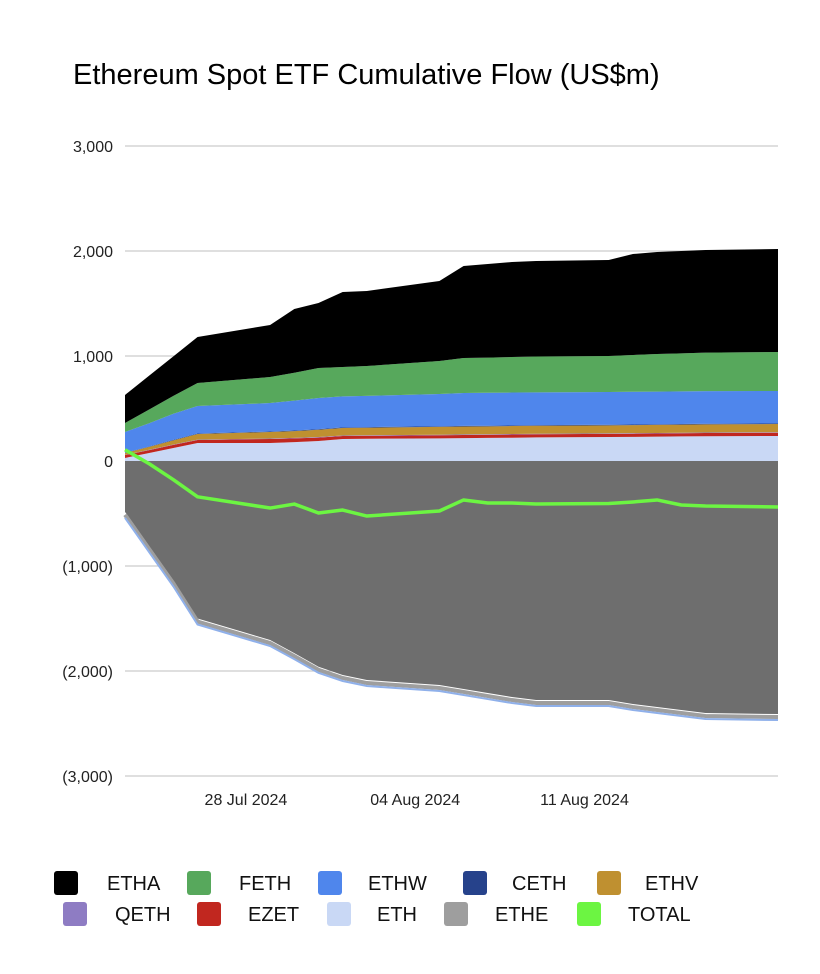 This screenshot has width=820, height=974. Describe the element at coordinates (397, 915) in the screenshot. I see `legend-label: ETH` at that location.